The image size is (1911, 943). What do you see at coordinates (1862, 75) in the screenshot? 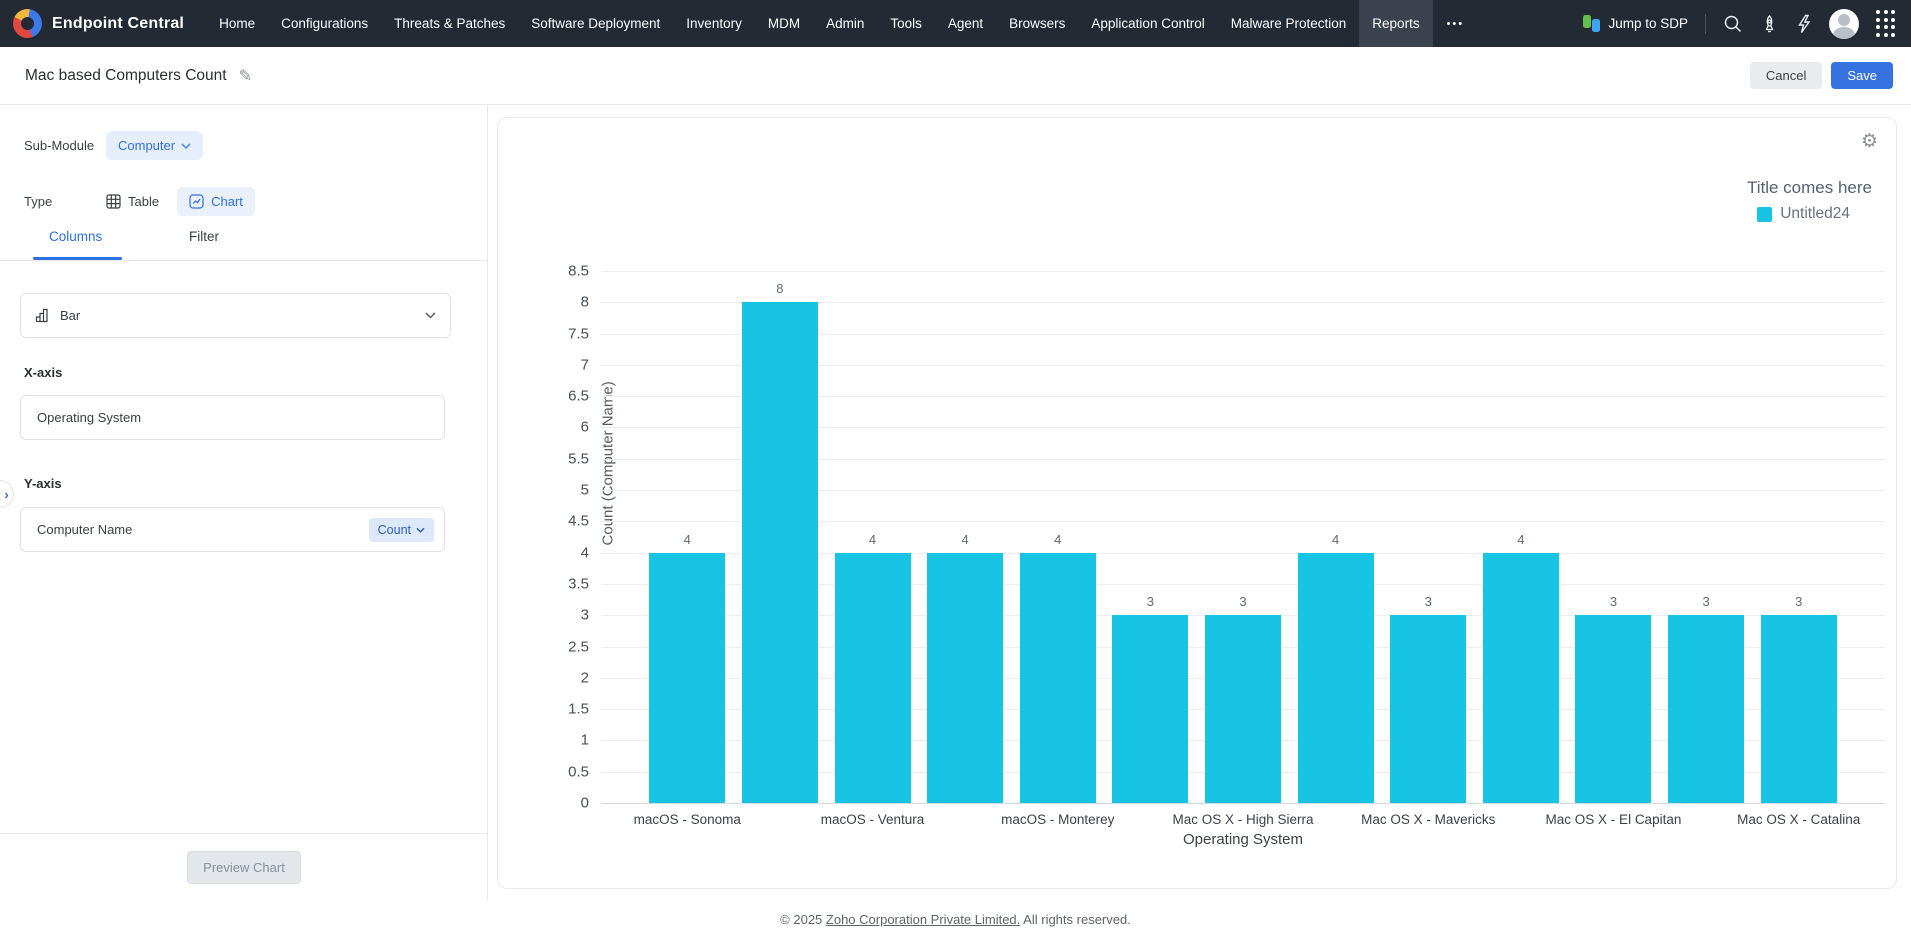
I see `save-button: Save` at bounding box center [1862, 75].